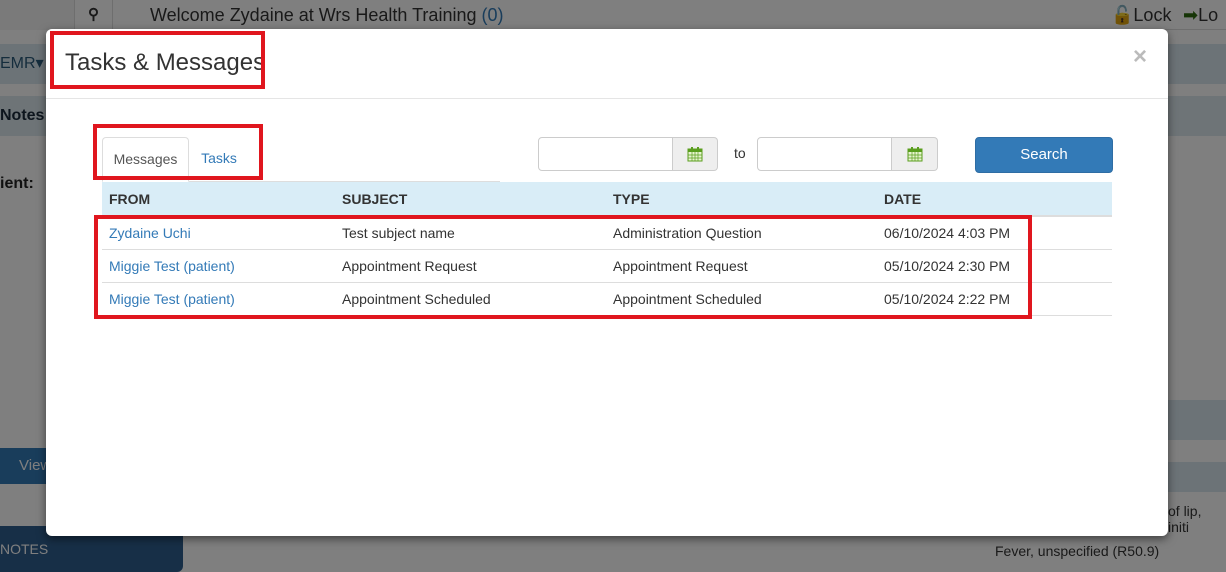  I want to click on sender-link: Zydaine Uchi, so click(150, 232).